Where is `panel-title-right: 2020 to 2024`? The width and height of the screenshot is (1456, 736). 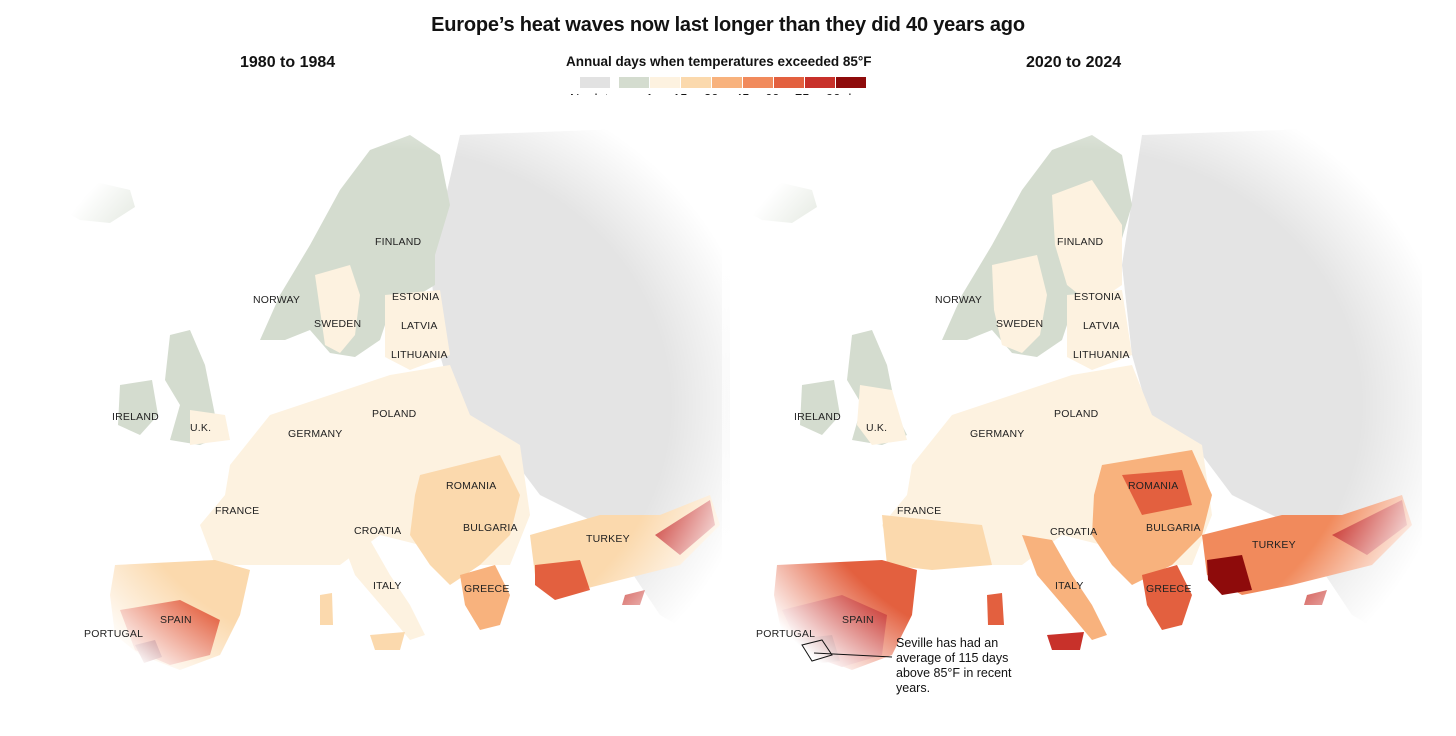 panel-title-right: 2020 to 2024 is located at coordinates (1074, 62).